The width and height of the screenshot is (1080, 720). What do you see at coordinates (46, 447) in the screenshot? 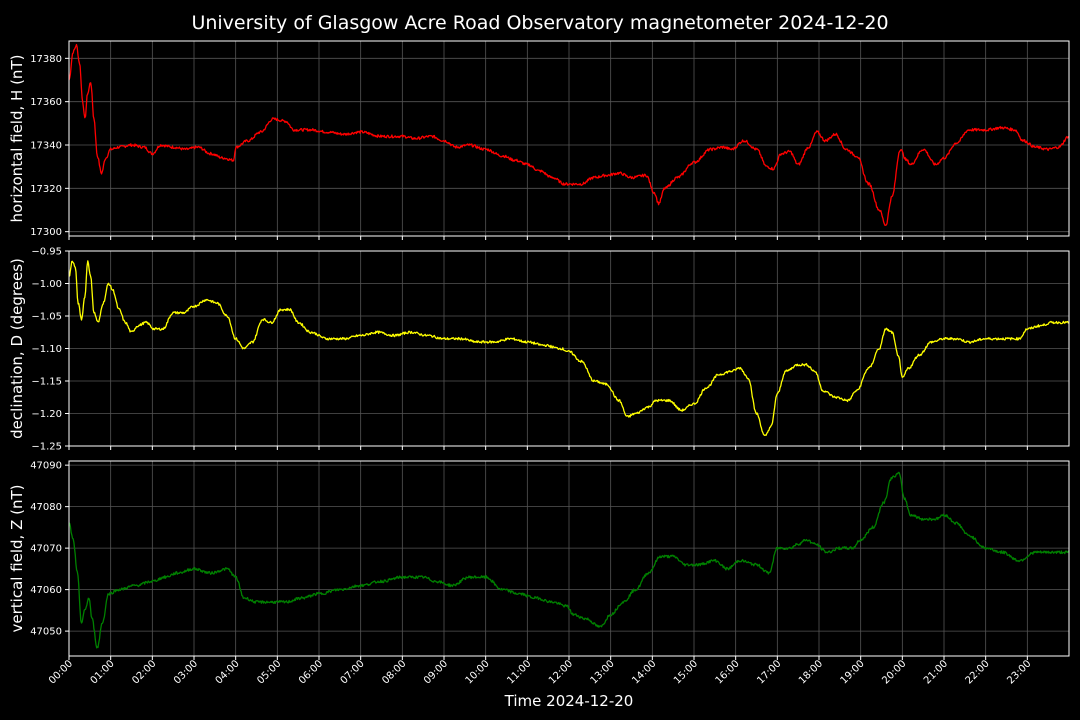
I see `y-tick-label: −1.25` at bounding box center [46, 447].